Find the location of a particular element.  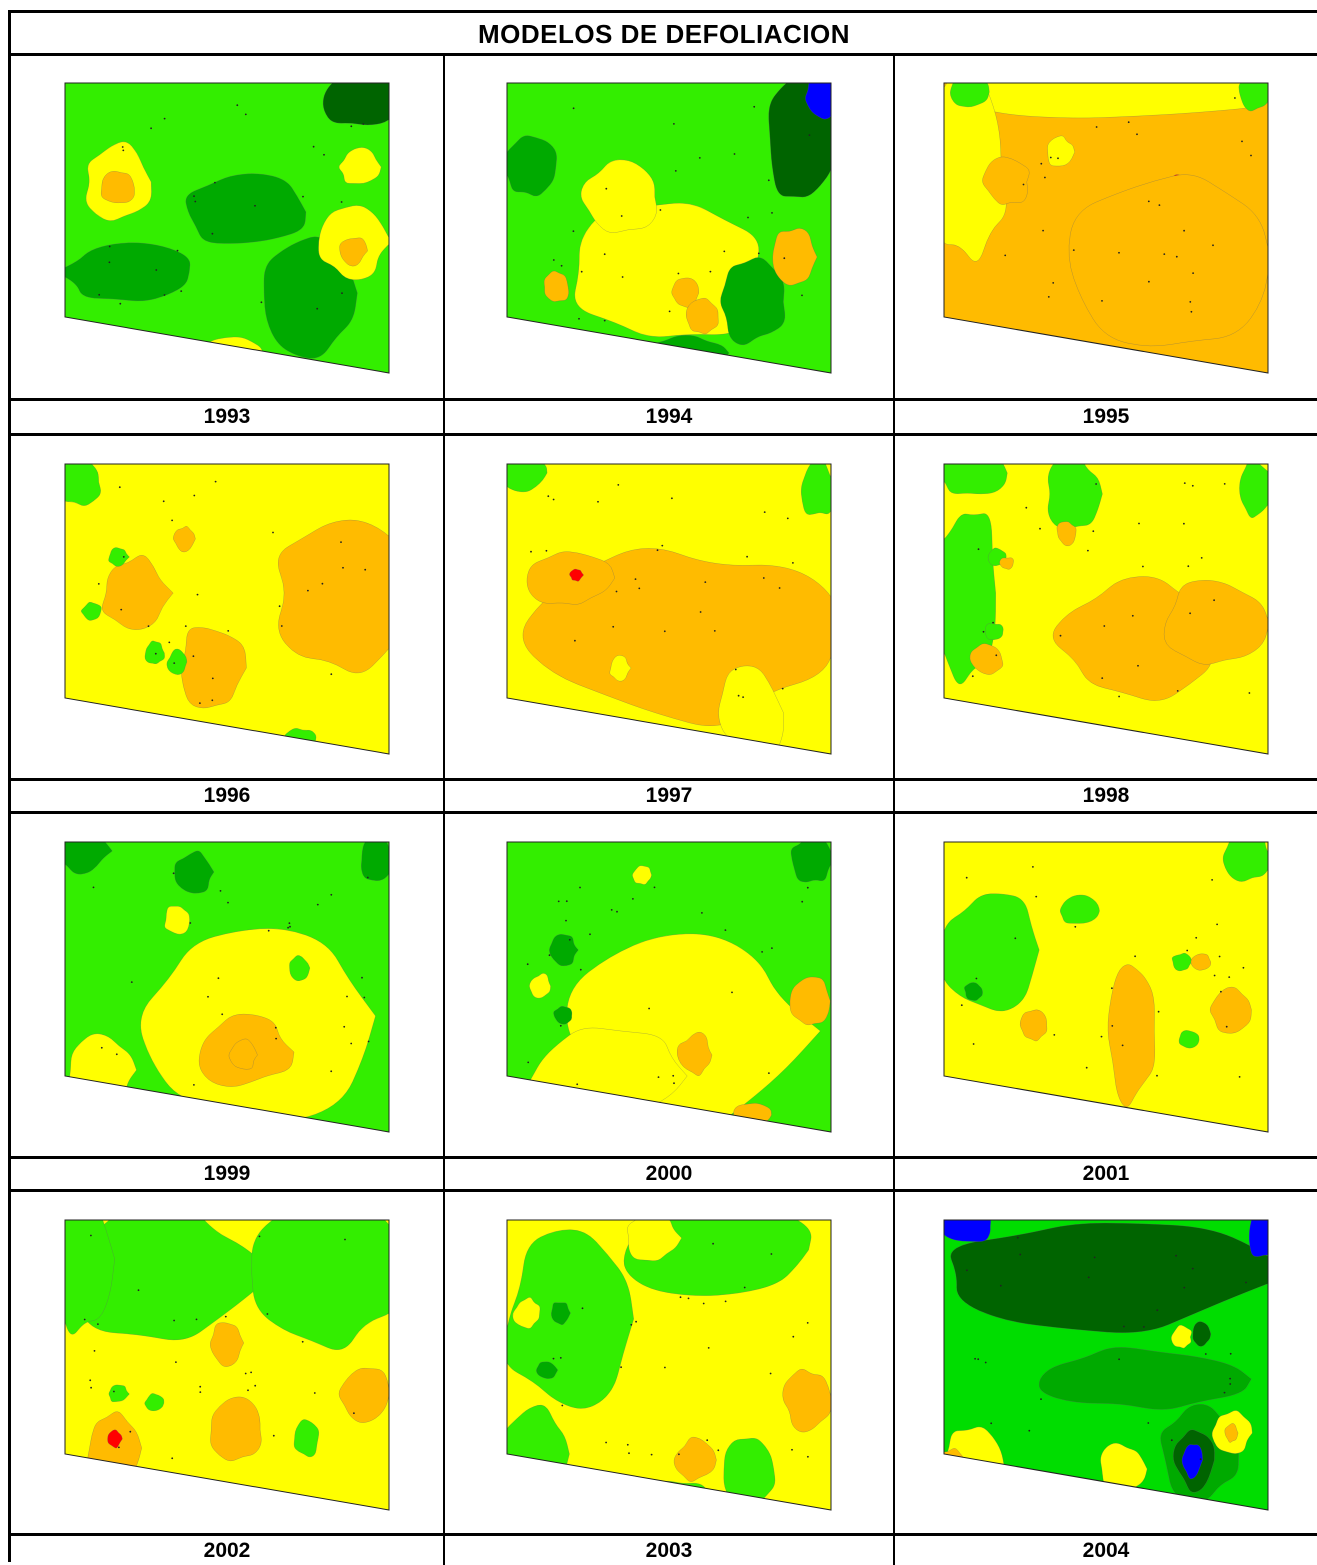

year-label-2001: 2001 is located at coordinates (1106, 1174).